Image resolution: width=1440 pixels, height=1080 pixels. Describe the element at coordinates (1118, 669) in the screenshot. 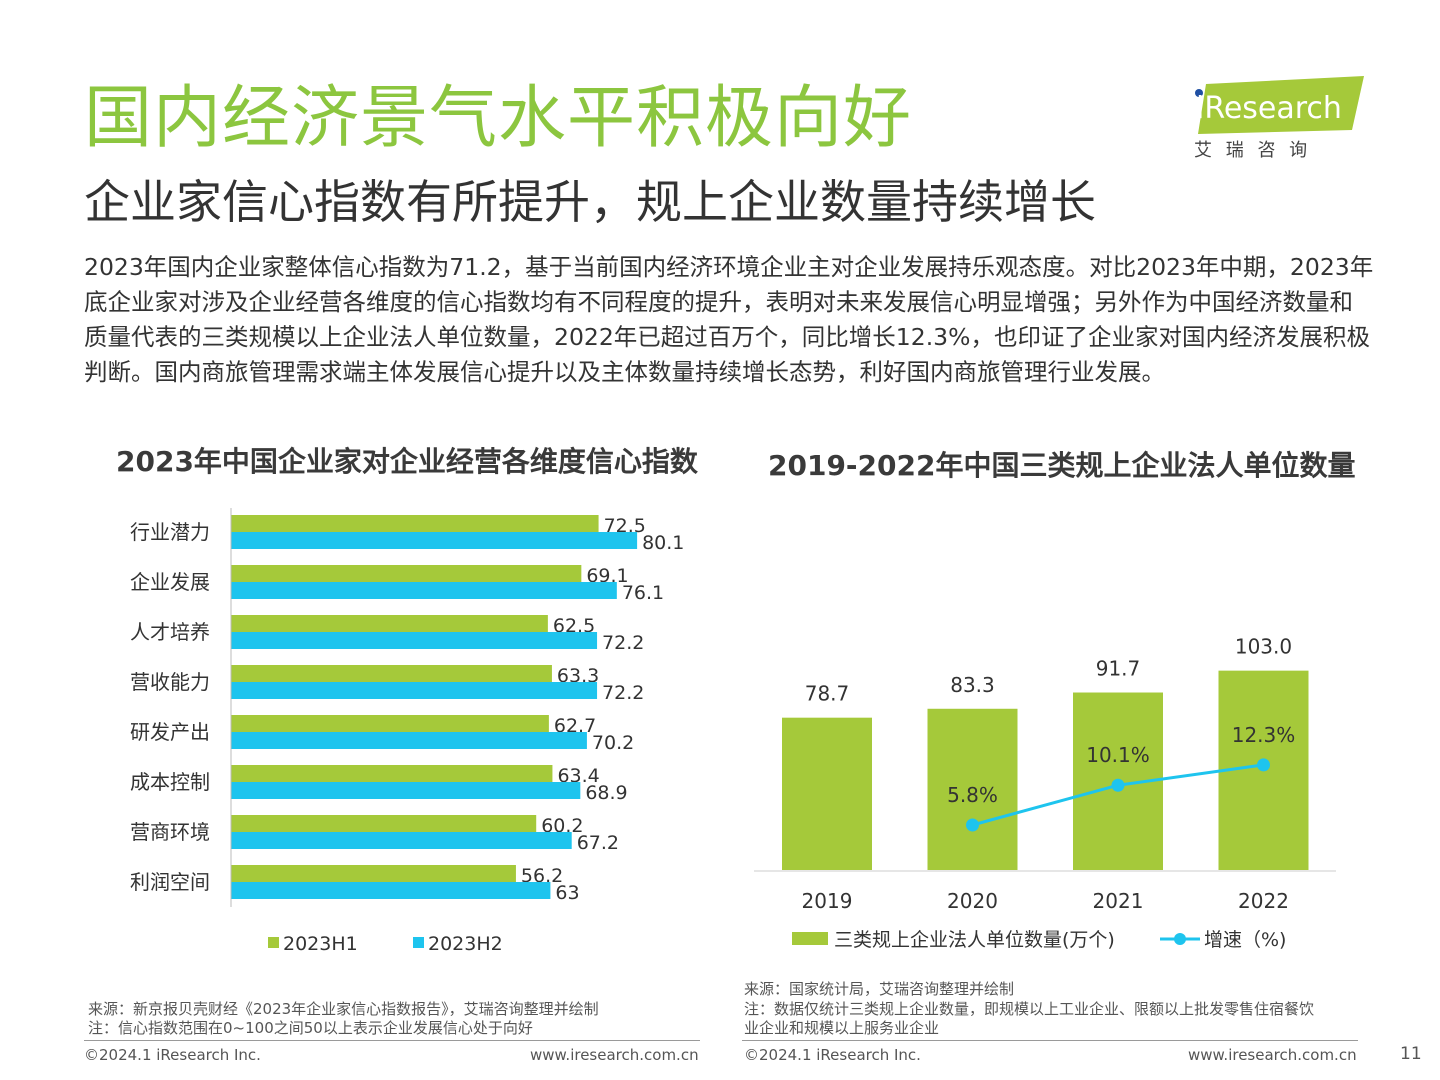

I see `bar-value-label: 91.7` at that location.